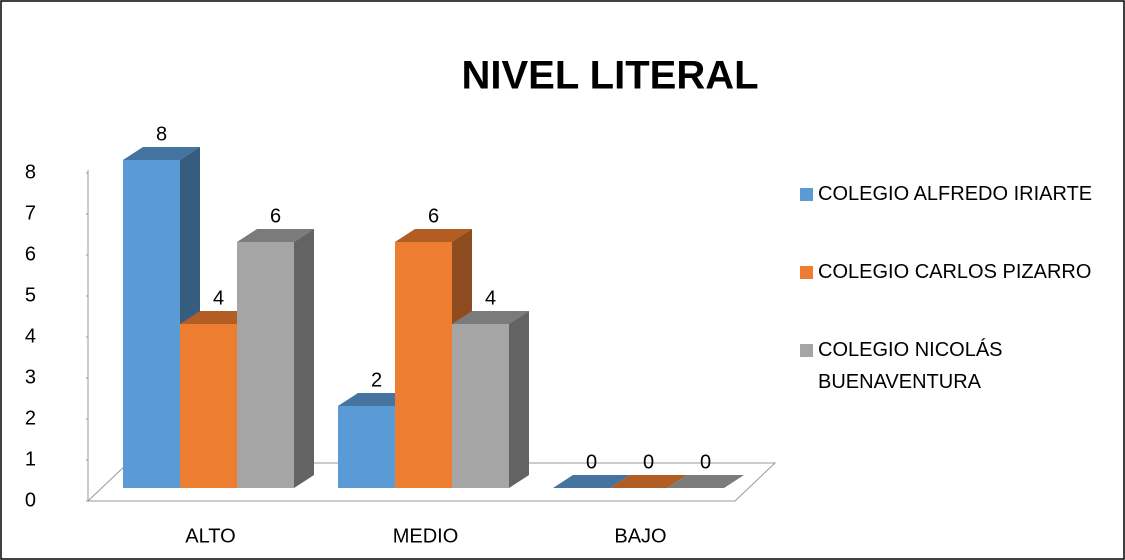  What do you see at coordinates (30, 500) in the screenshot?
I see `y-tick-label: 0` at bounding box center [30, 500].